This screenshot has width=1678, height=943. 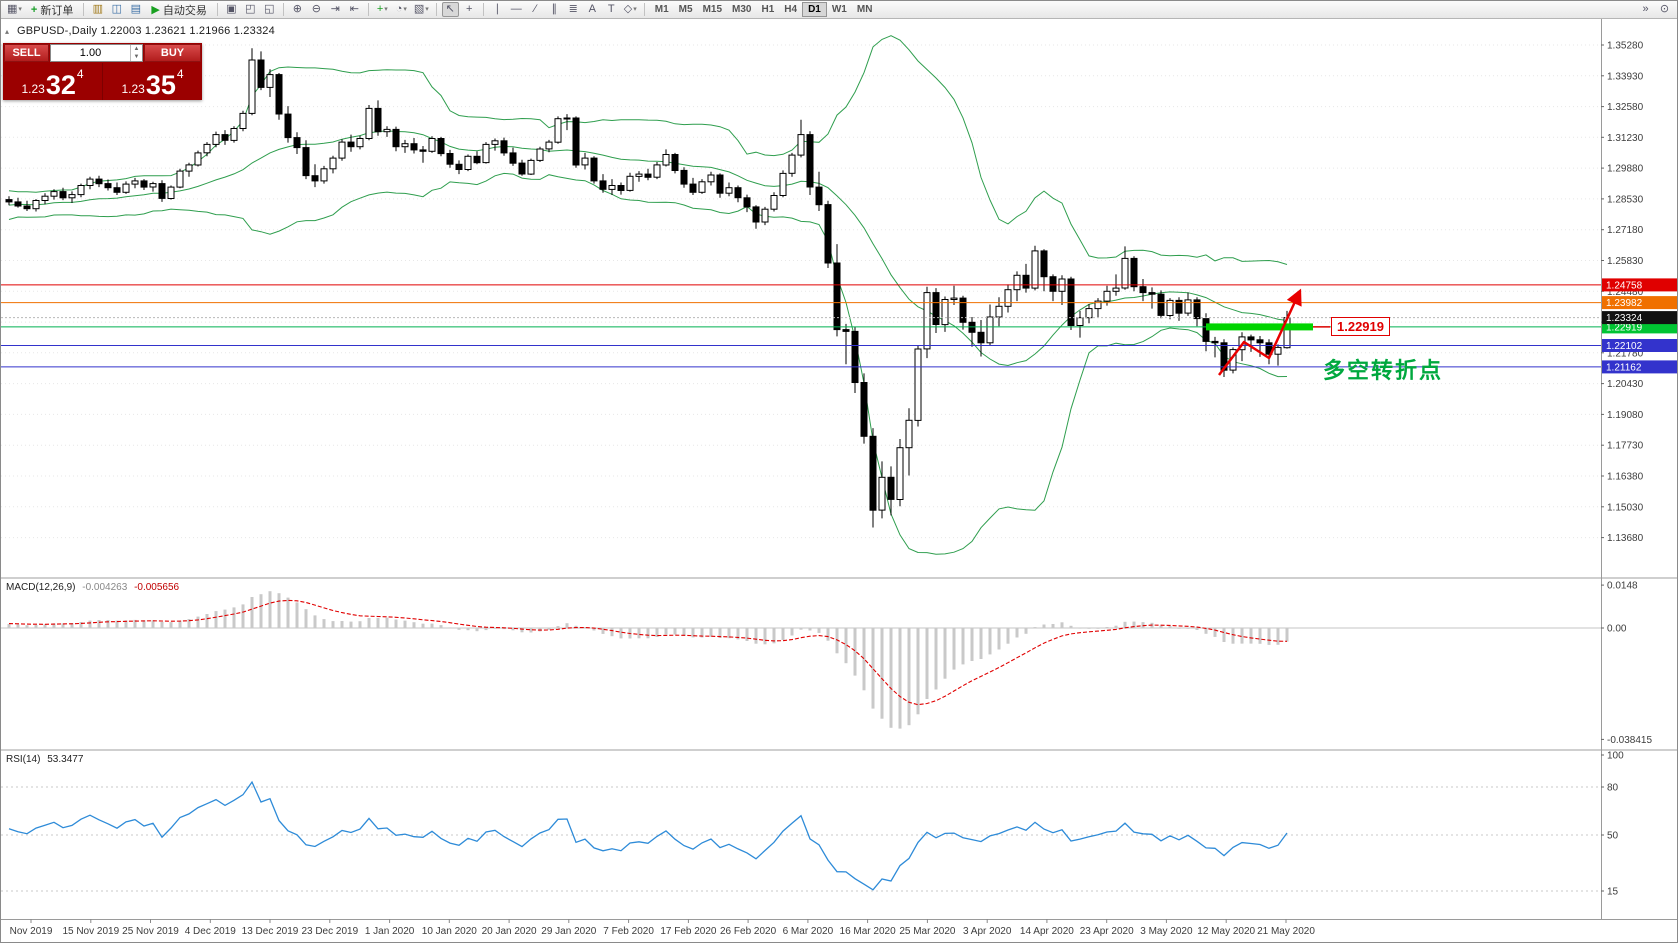 What do you see at coordinates (1613, 836) in the screenshot?
I see `svg-text: 50` at bounding box center [1613, 836].